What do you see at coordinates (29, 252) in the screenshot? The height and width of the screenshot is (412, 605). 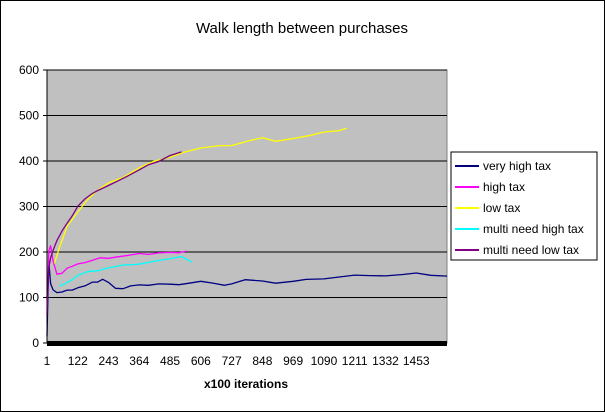 I see `y-tick-label: 200` at bounding box center [29, 252].